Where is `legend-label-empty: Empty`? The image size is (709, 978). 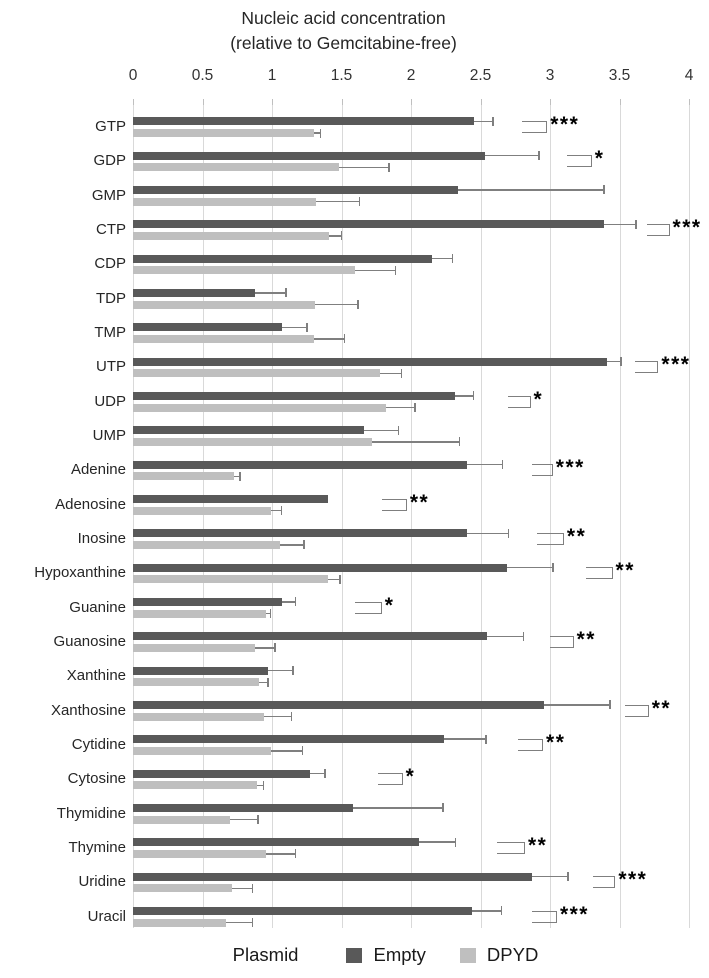 legend-label-empty: Empty is located at coordinates (399, 954).